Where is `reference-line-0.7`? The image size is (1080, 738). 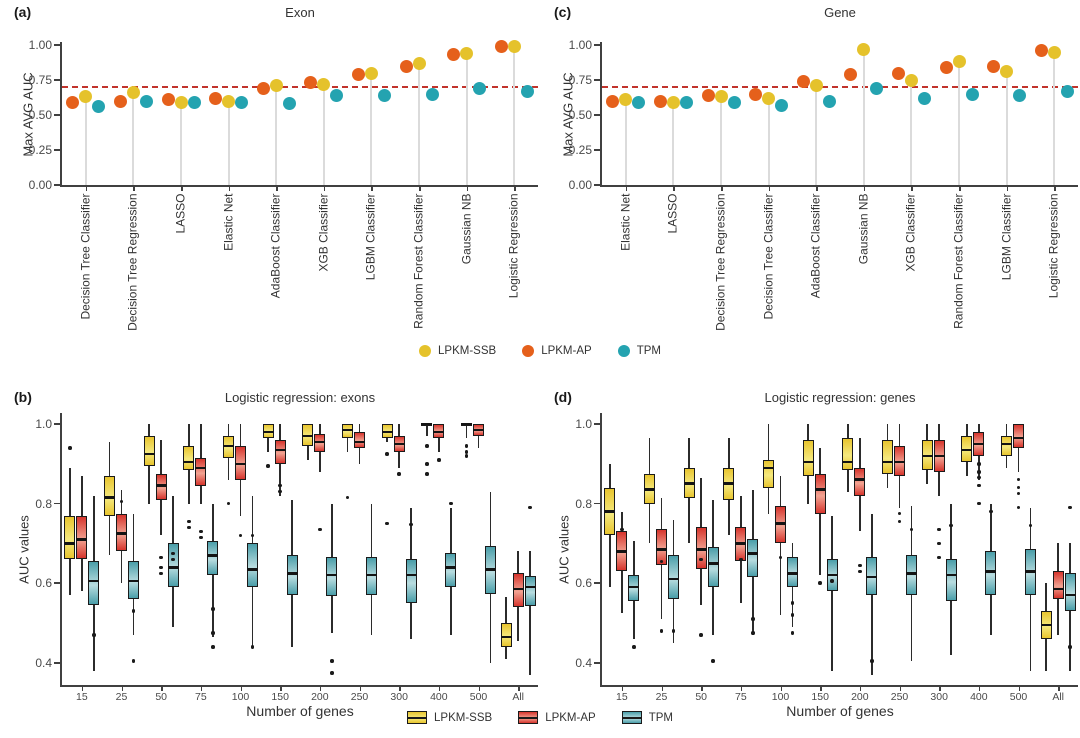
reference-line-0.7 is located at coordinates (840, 87).